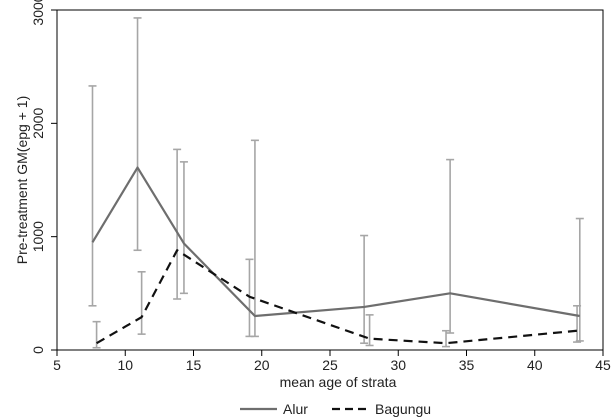 The height and width of the screenshot is (419, 613). Describe the element at coordinates (38, 350) in the screenshot. I see `y-tick-label: 0` at that location.